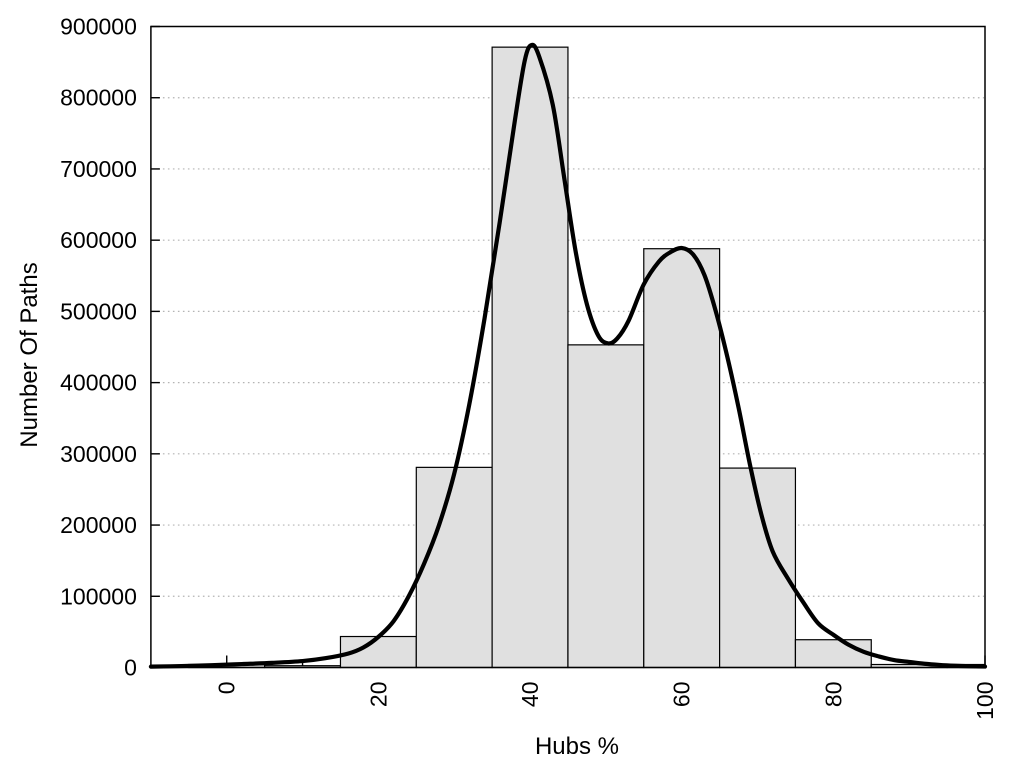 This screenshot has width=1024, height=768. What do you see at coordinates (98, 596) in the screenshot?
I see `y-tick-label: 100000` at bounding box center [98, 596].